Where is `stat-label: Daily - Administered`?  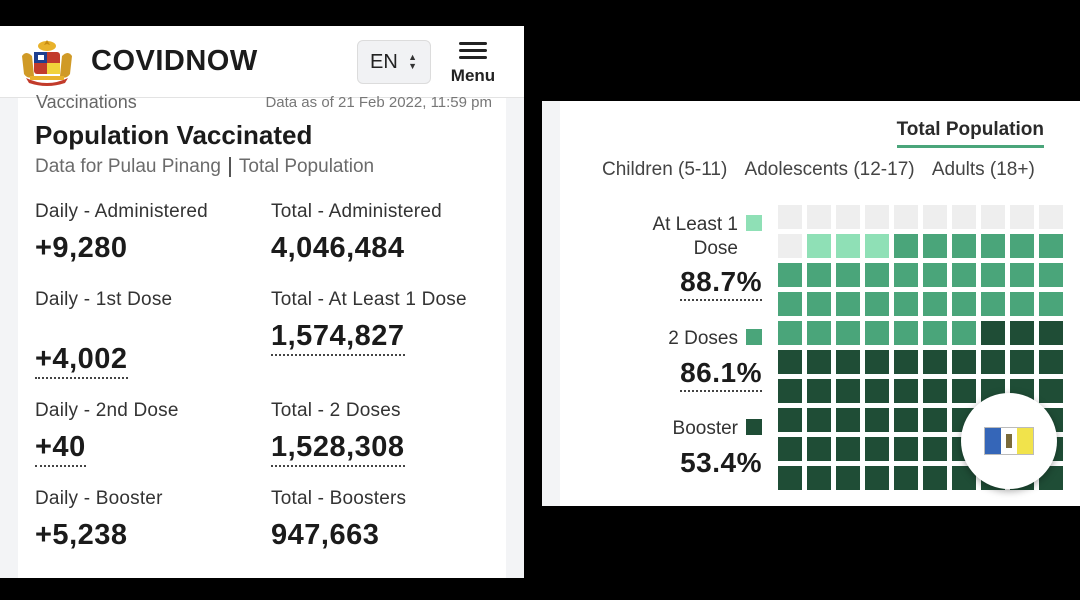
stat-label: Daily - Administered is located at coordinates (121, 211).